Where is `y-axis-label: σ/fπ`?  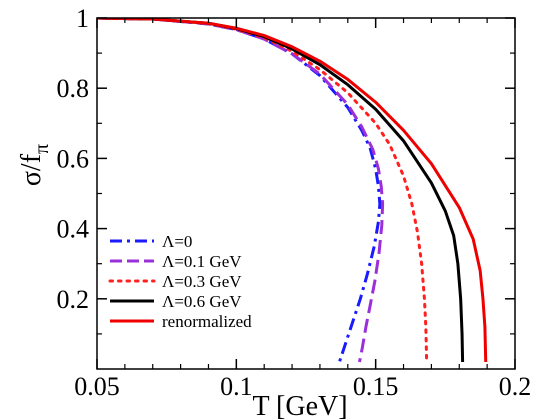
y-axis-label: σ/fπ is located at coordinates (34, 165).